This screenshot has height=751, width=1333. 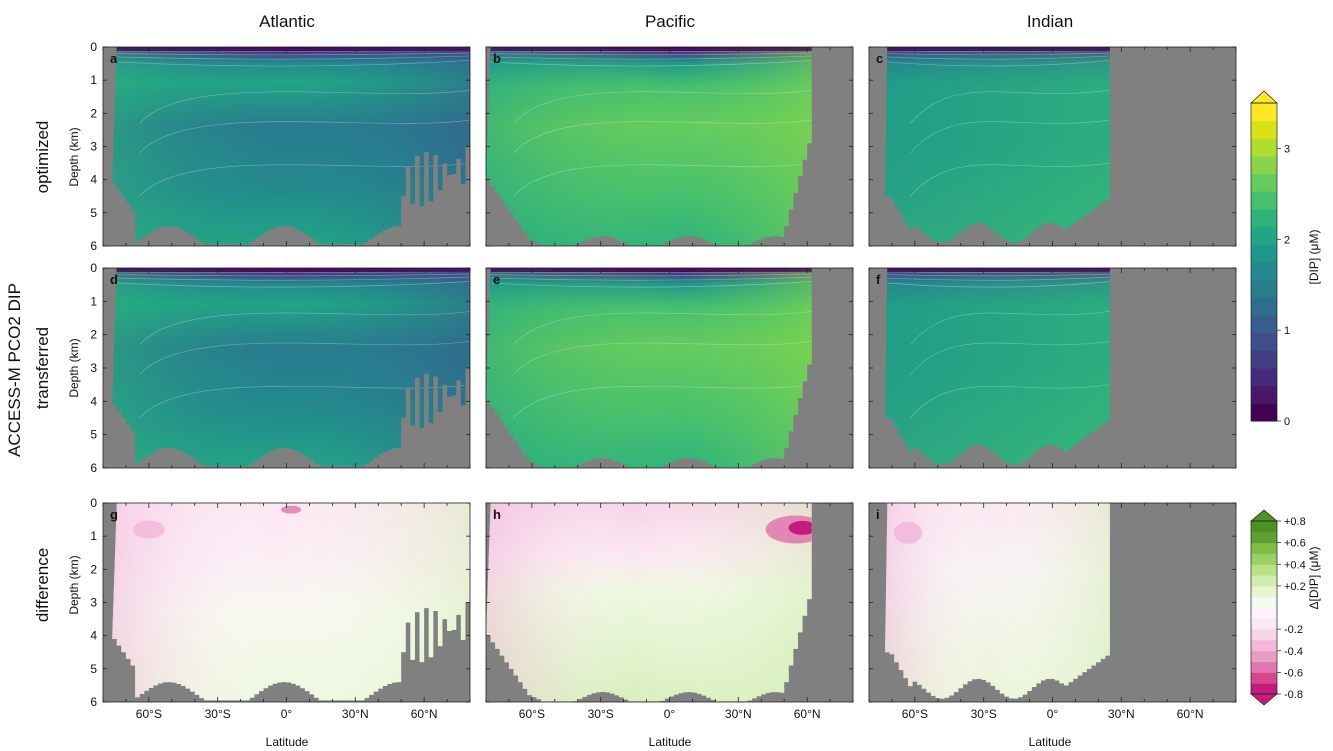 I want to click on panel-i: i 60°S 30°S 0° 30°N 60°N, so click(x=1052, y=611).